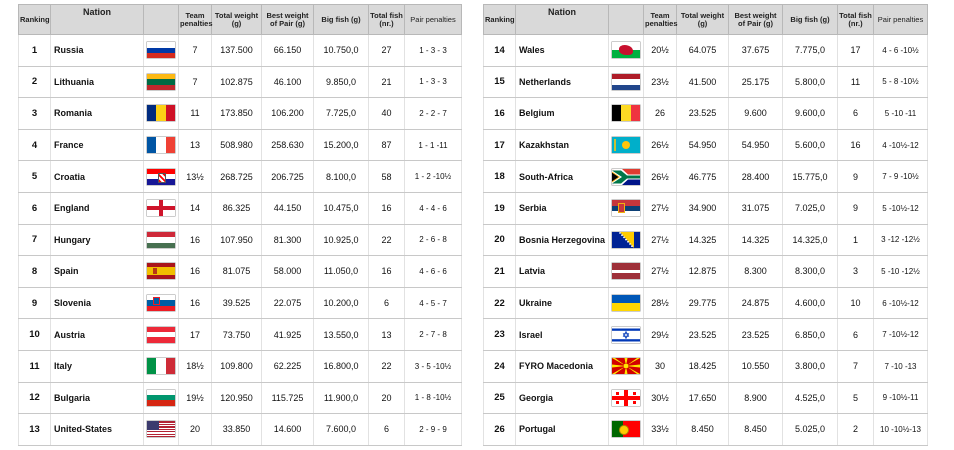 The image size is (954, 450). What do you see at coordinates (810, 113) in the screenshot?
I see `big-fish-cell: 9.600,0` at bounding box center [810, 113].